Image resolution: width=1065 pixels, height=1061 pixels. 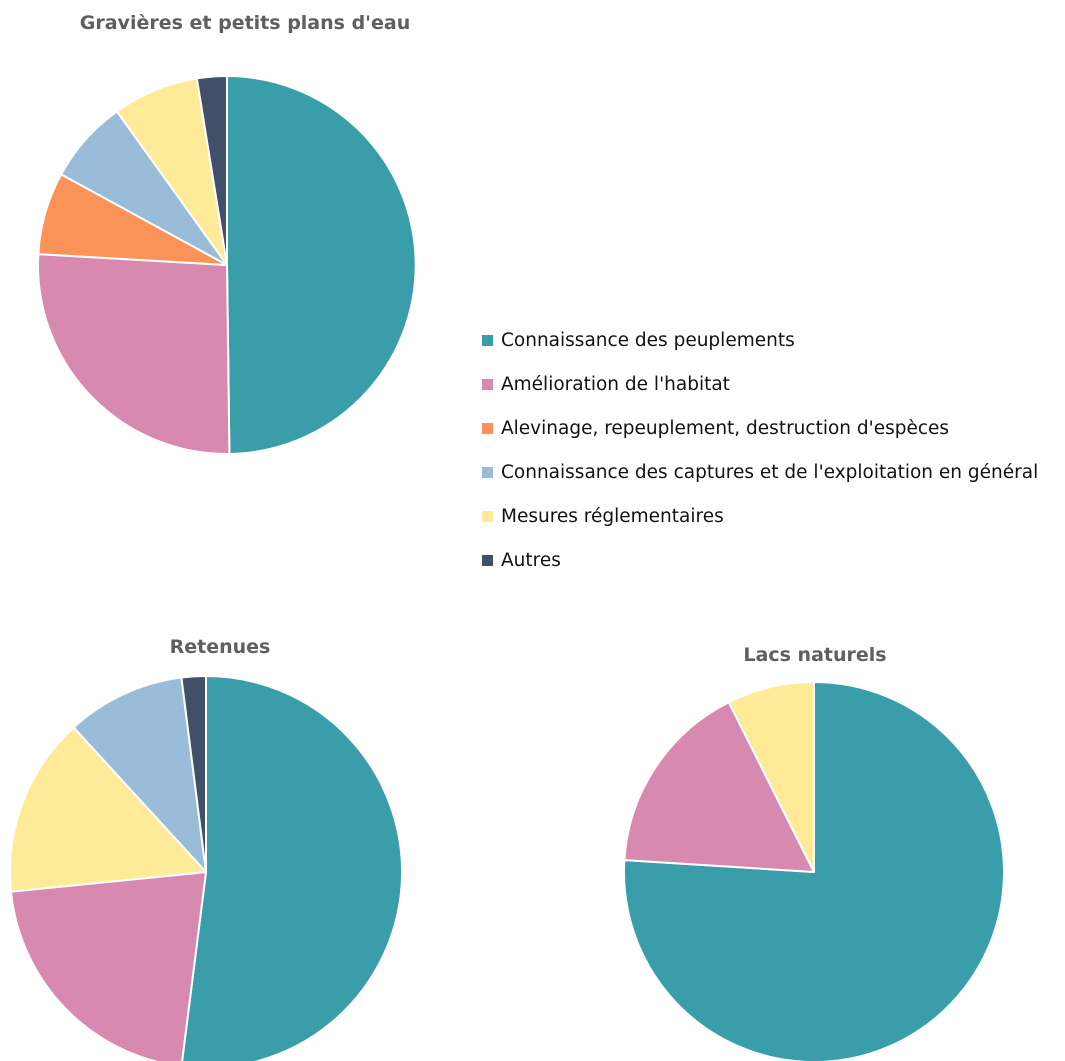 What do you see at coordinates (648, 340) in the screenshot?
I see `legend-label: Connaissance des peuplements` at bounding box center [648, 340].